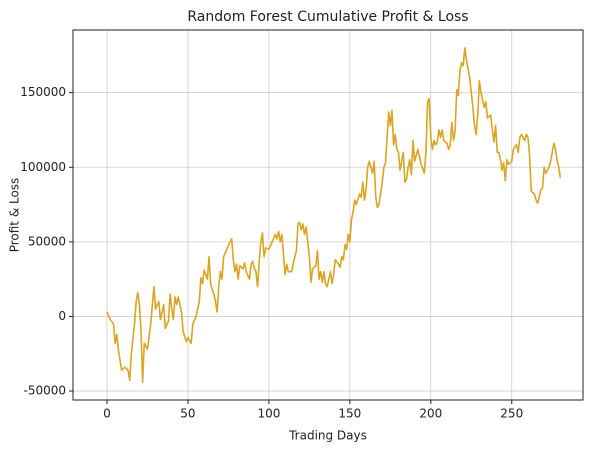  What do you see at coordinates (43, 167) in the screenshot?
I see `y-tick-label: 100000` at bounding box center [43, 167].